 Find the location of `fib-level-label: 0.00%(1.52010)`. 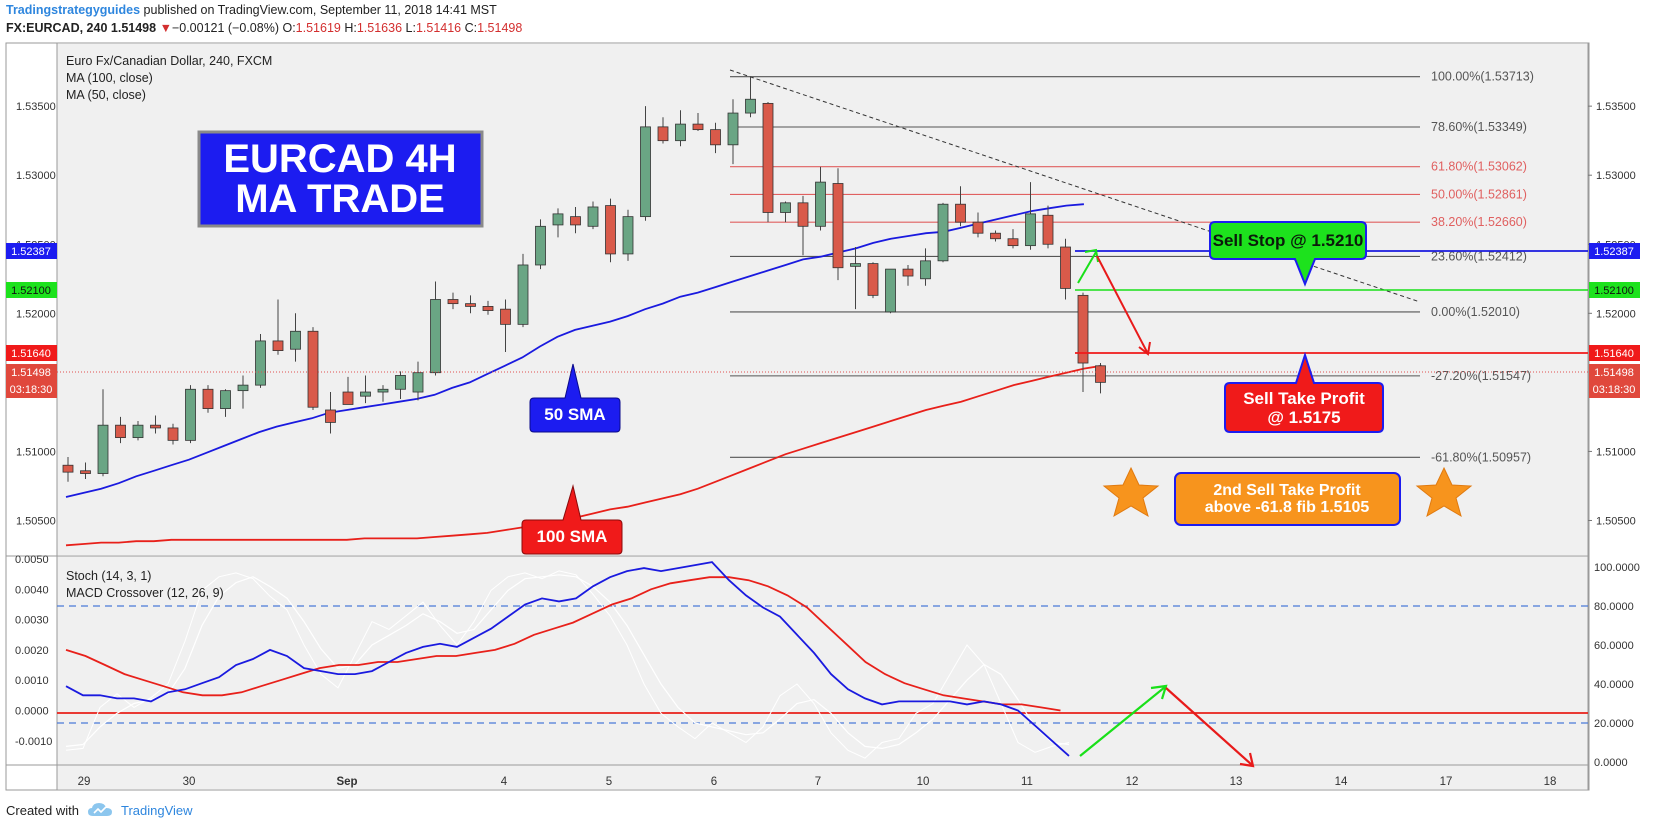

fib-level-label: 0.00%(1.52010) is located at coordinates (1475, 312).